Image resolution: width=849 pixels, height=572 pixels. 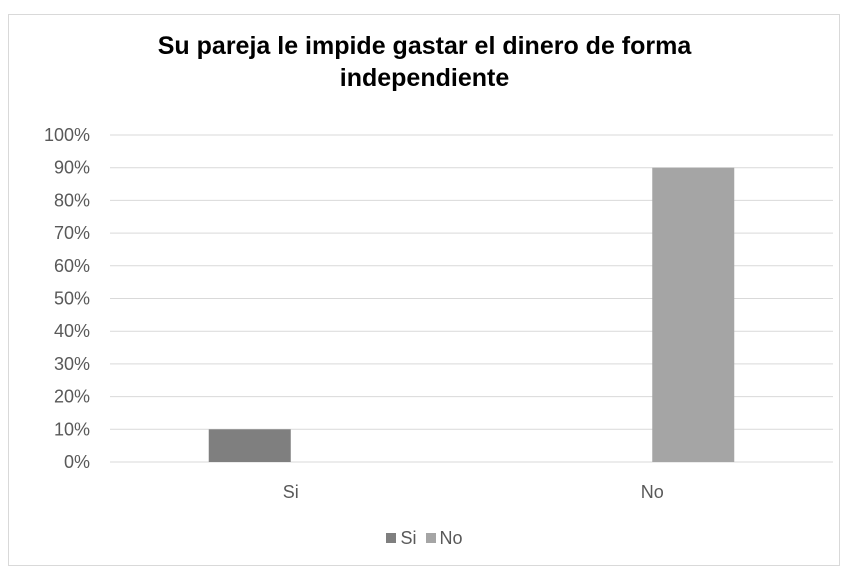 I want to click on y-tick-label: 70%, so click(x=72, y=233).